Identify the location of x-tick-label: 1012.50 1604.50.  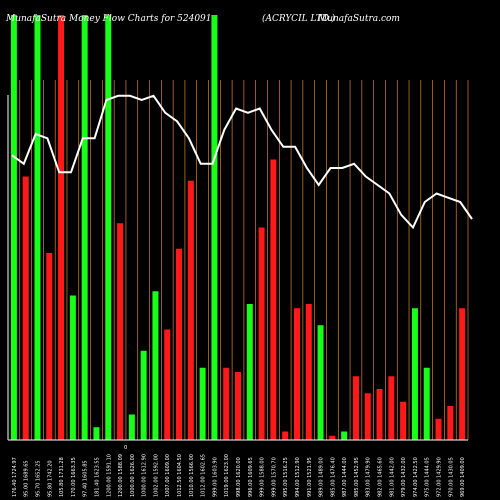
(180, 475).